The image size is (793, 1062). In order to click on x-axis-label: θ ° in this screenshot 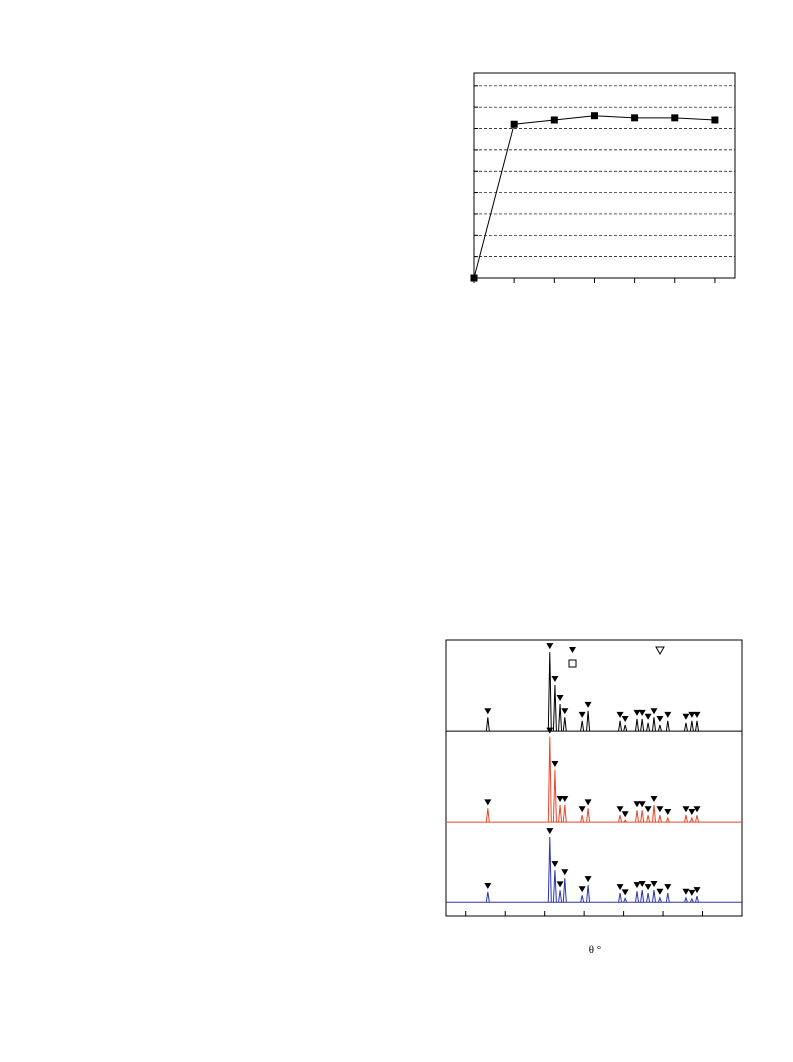, I will do `click(595, 950)`.